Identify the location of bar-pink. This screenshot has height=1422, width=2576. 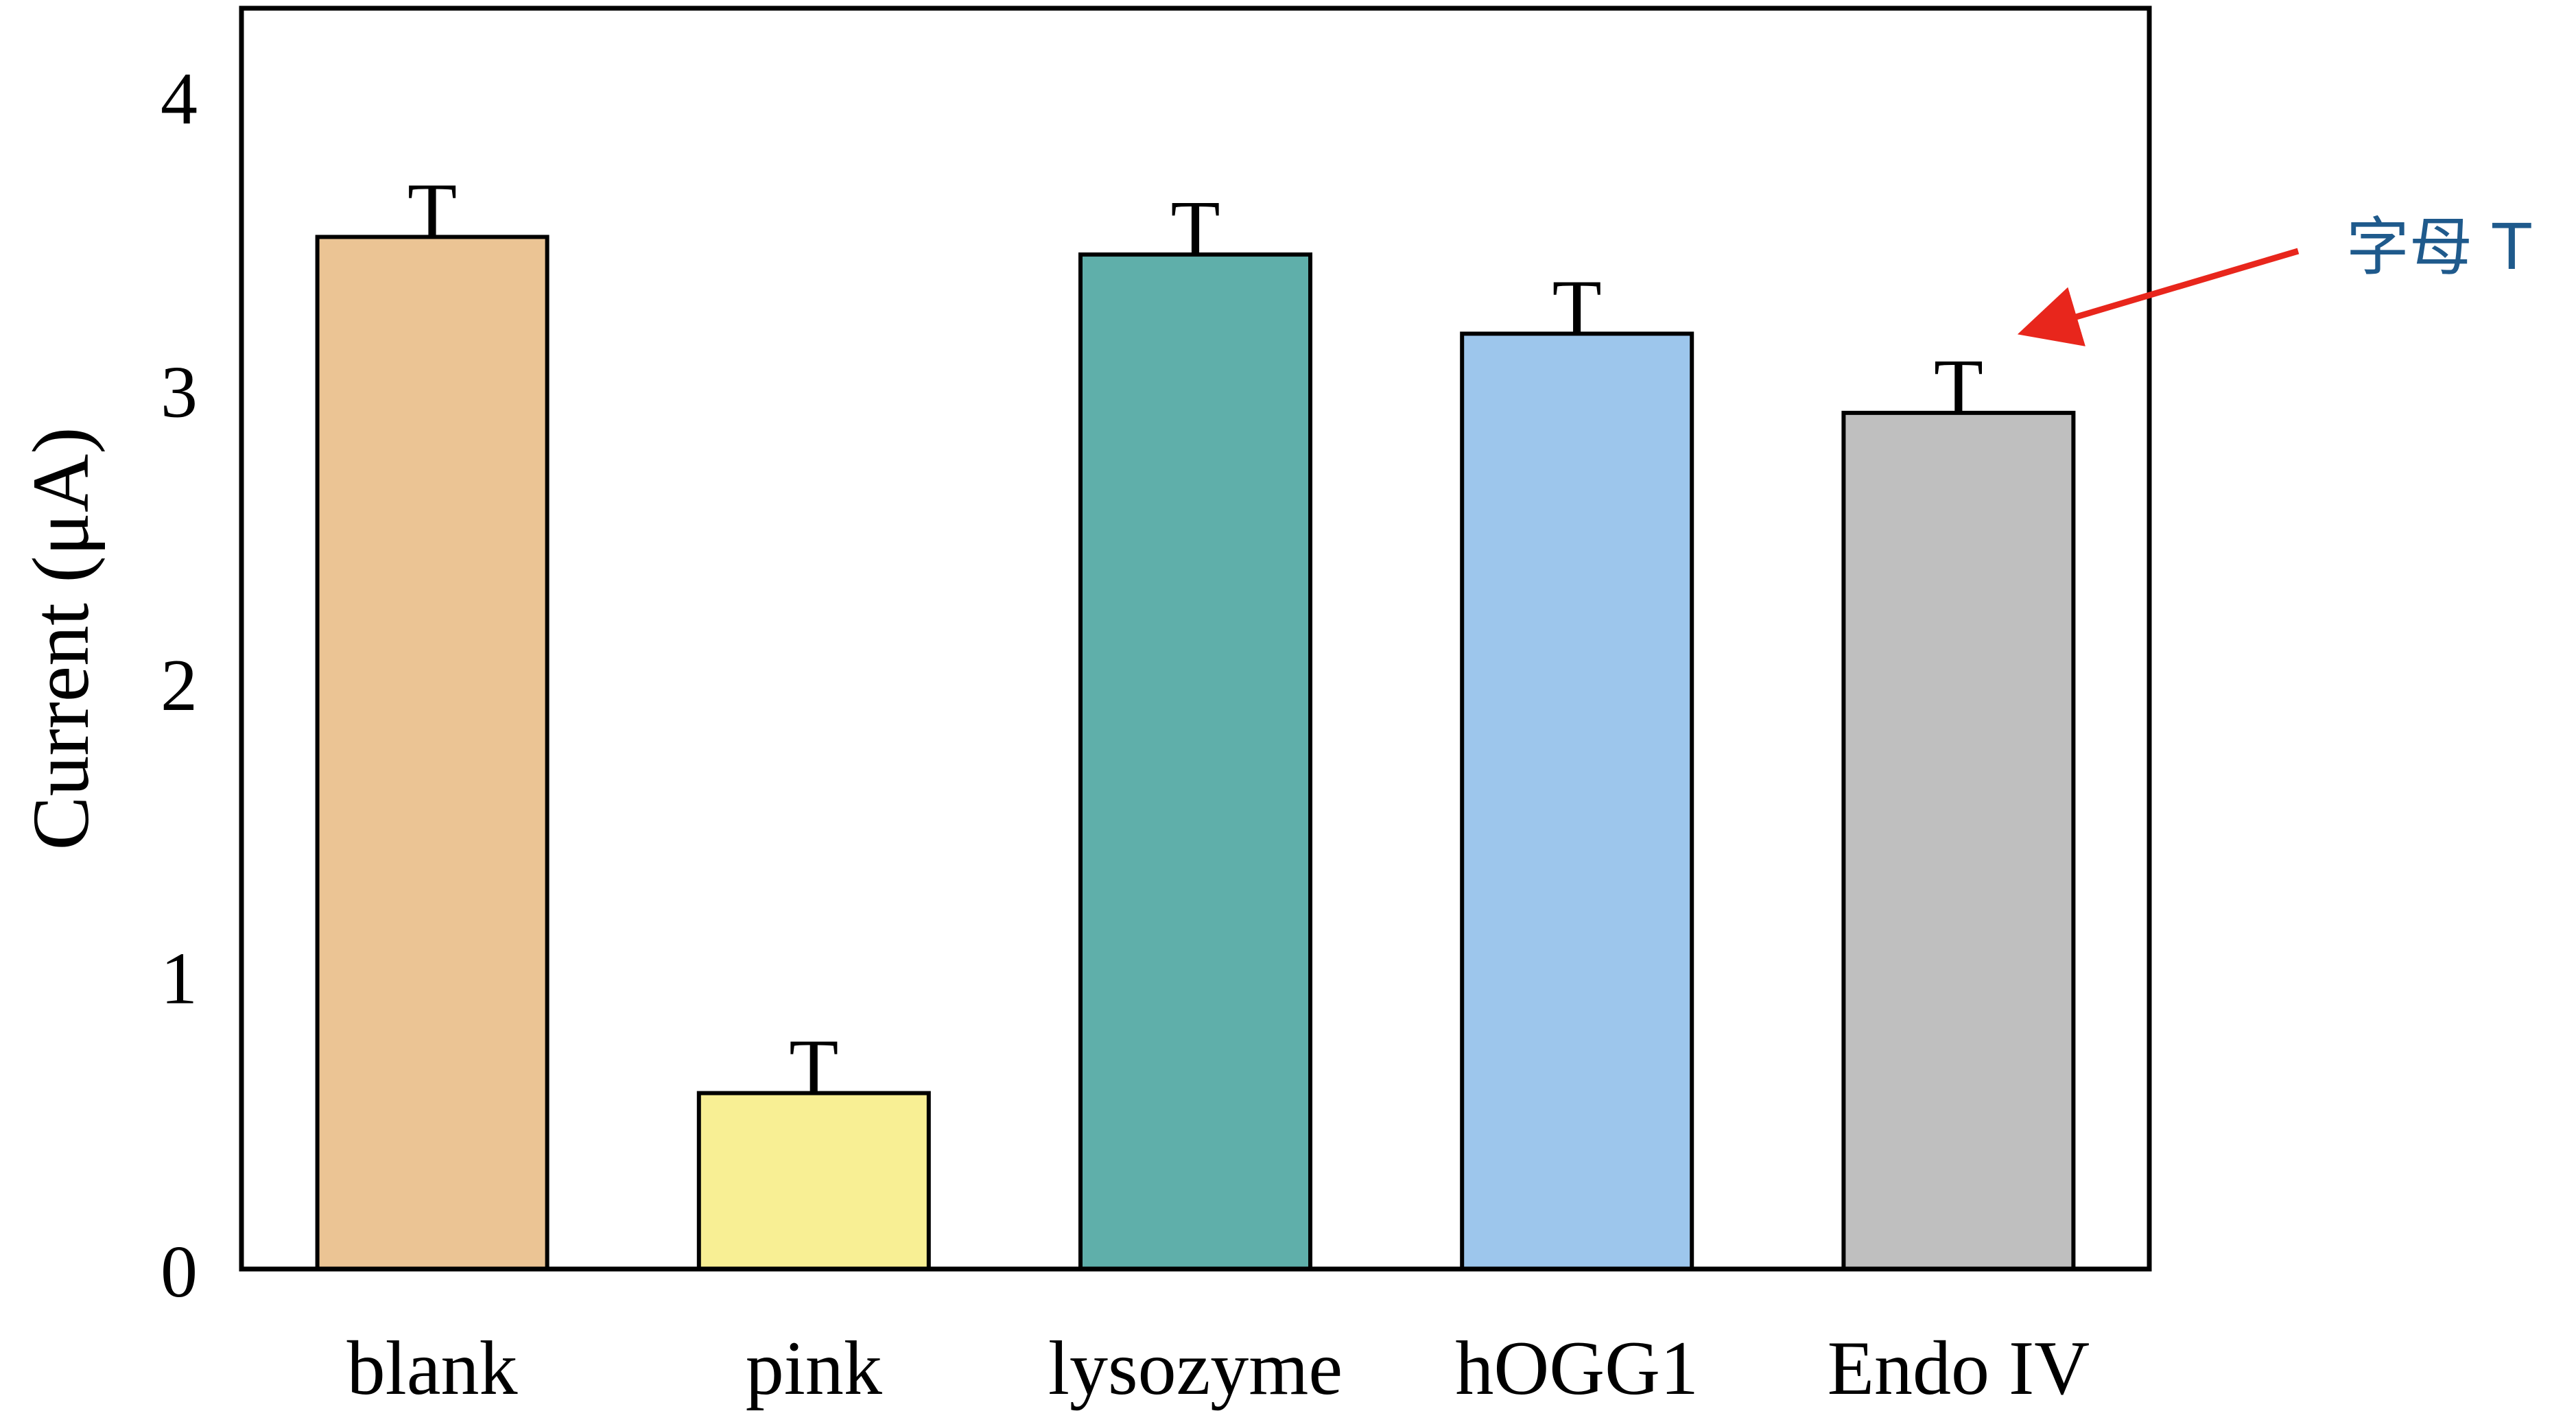
(813, 1182).